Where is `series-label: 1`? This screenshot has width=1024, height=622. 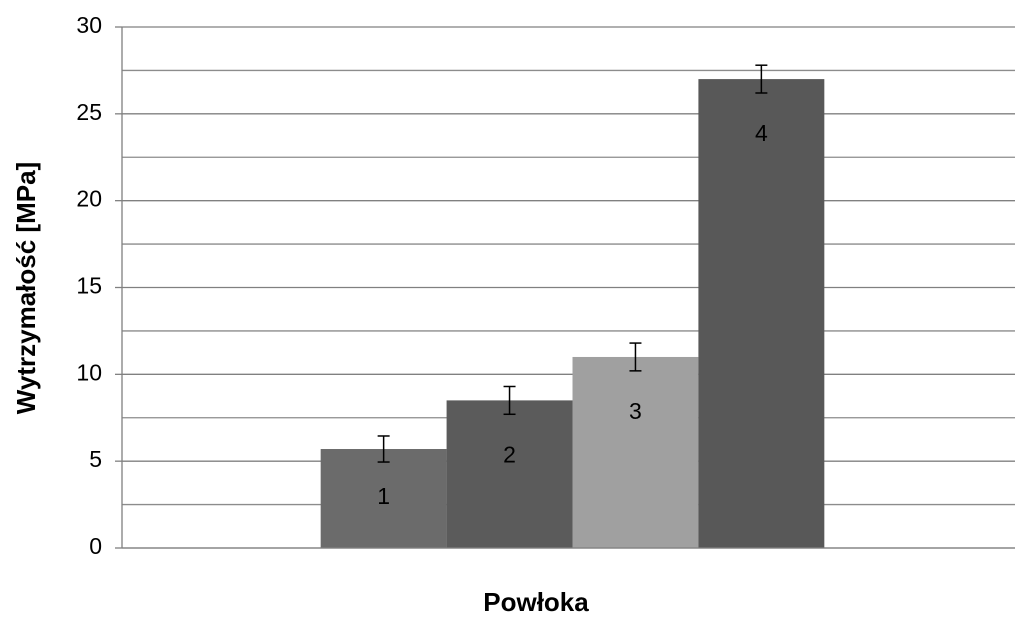
series-label: 1 is located at coordinates (383, 496).